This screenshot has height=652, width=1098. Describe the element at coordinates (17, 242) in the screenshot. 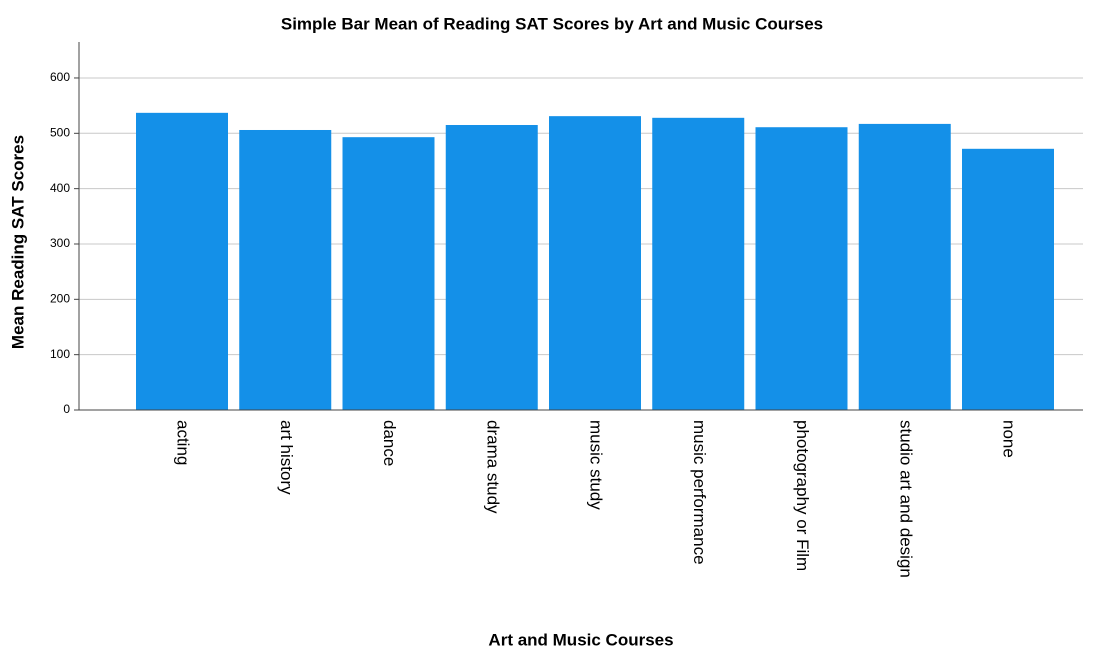

I see `y-axis-title: Mean Reading SAT Scores` at that location.